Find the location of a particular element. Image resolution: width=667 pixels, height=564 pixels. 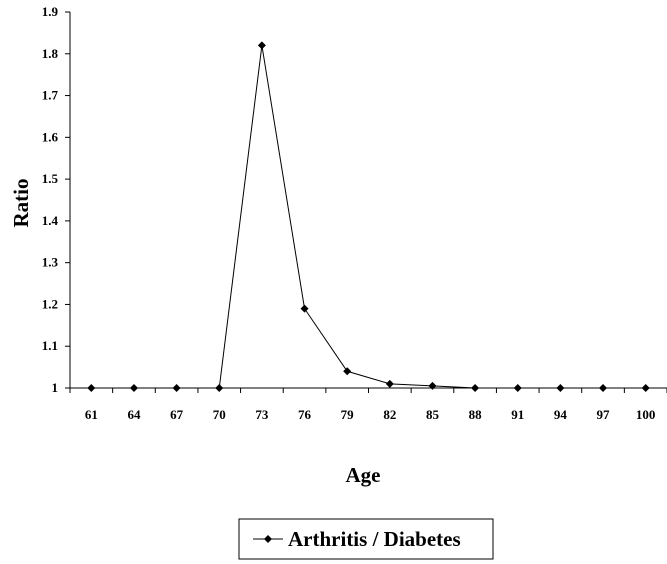

legend-marker-diamond is located at coordinates (268, 539).